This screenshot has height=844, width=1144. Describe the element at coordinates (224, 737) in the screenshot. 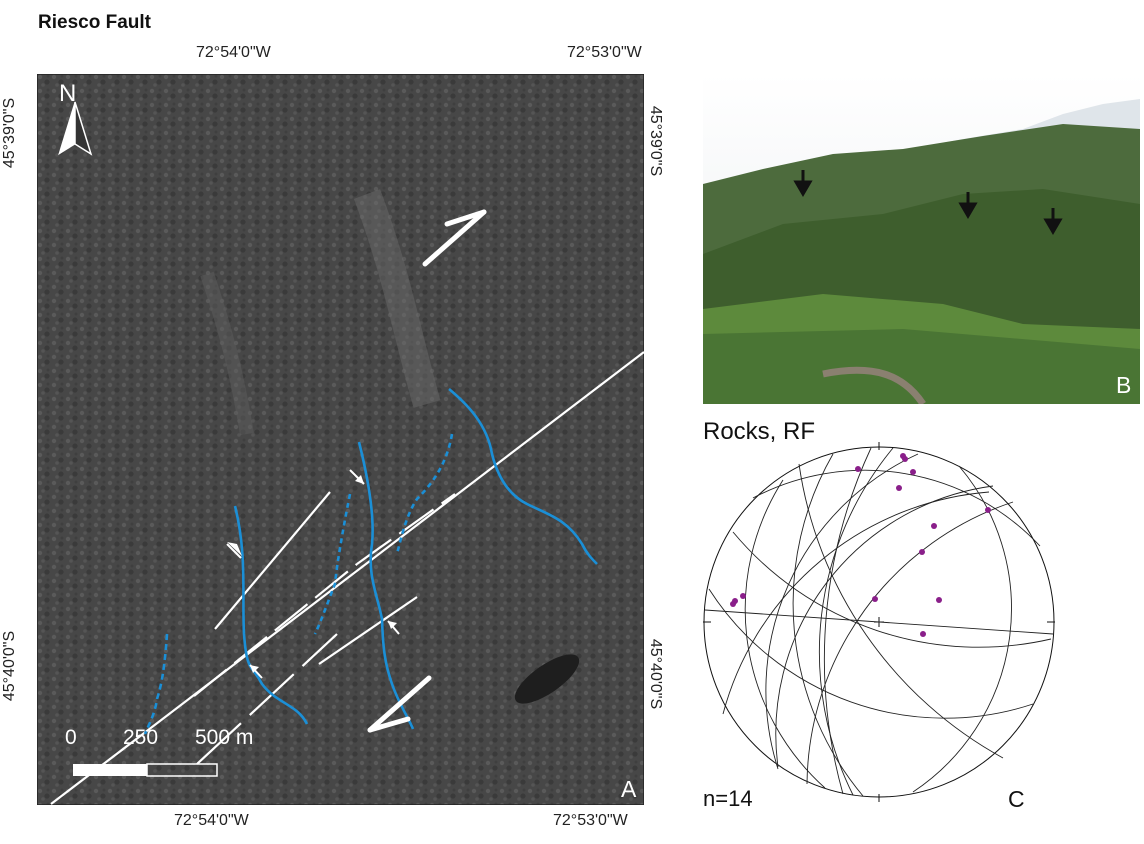

I see `scale-label-500: 500 m` at that location.